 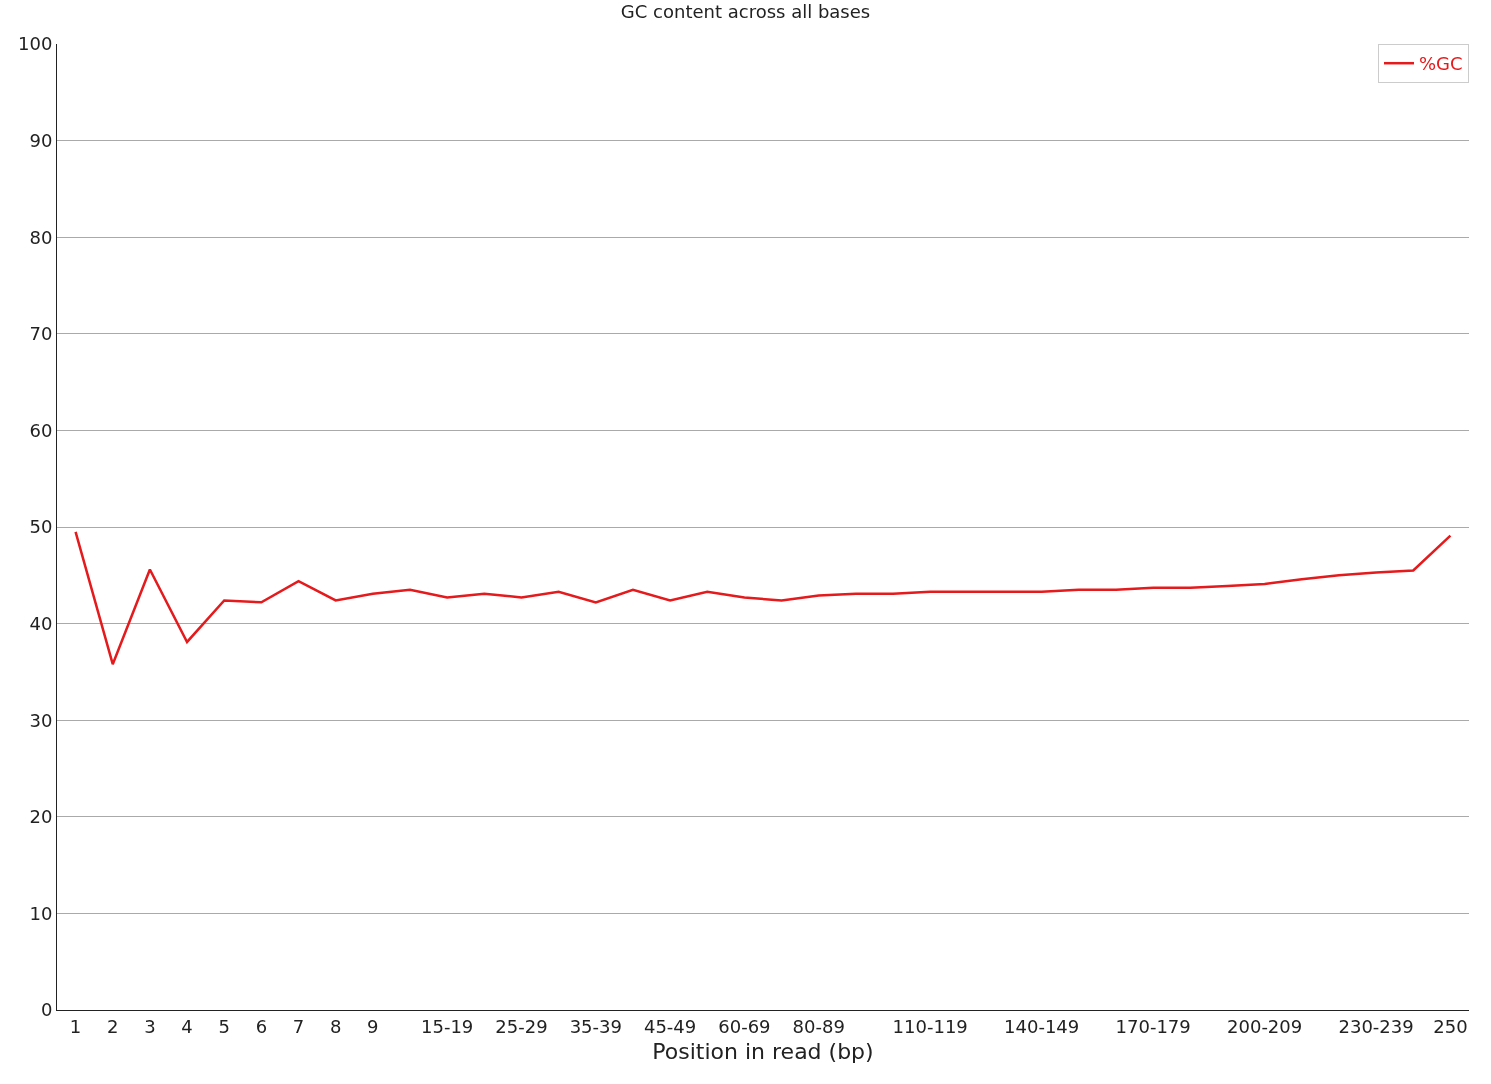 What do you see at coordinates (763, 598) in the screenshot?
I see `line-series` at bounding box center [763, 598].